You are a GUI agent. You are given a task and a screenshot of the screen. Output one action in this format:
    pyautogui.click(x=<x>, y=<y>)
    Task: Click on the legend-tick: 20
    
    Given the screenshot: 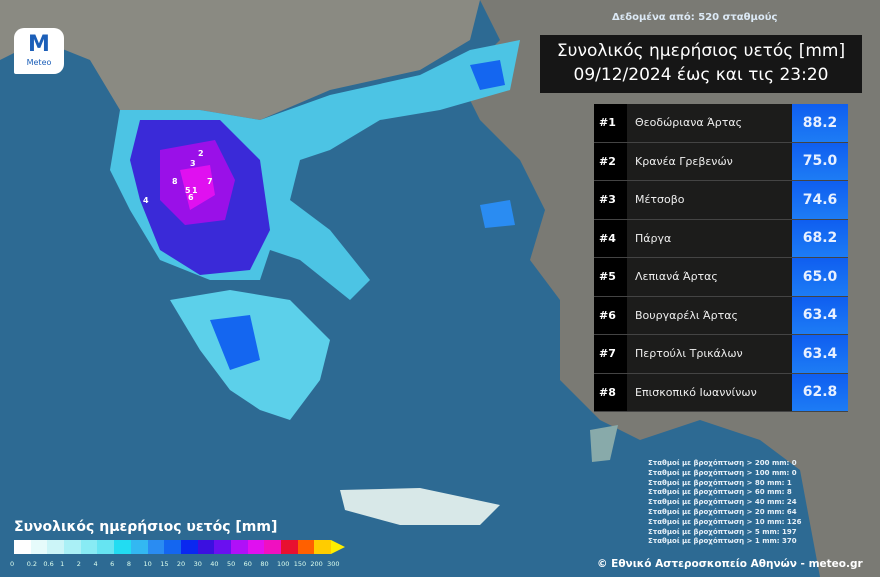 What is the action you would take?
    pyautogui.click(x=181, y=564)
    